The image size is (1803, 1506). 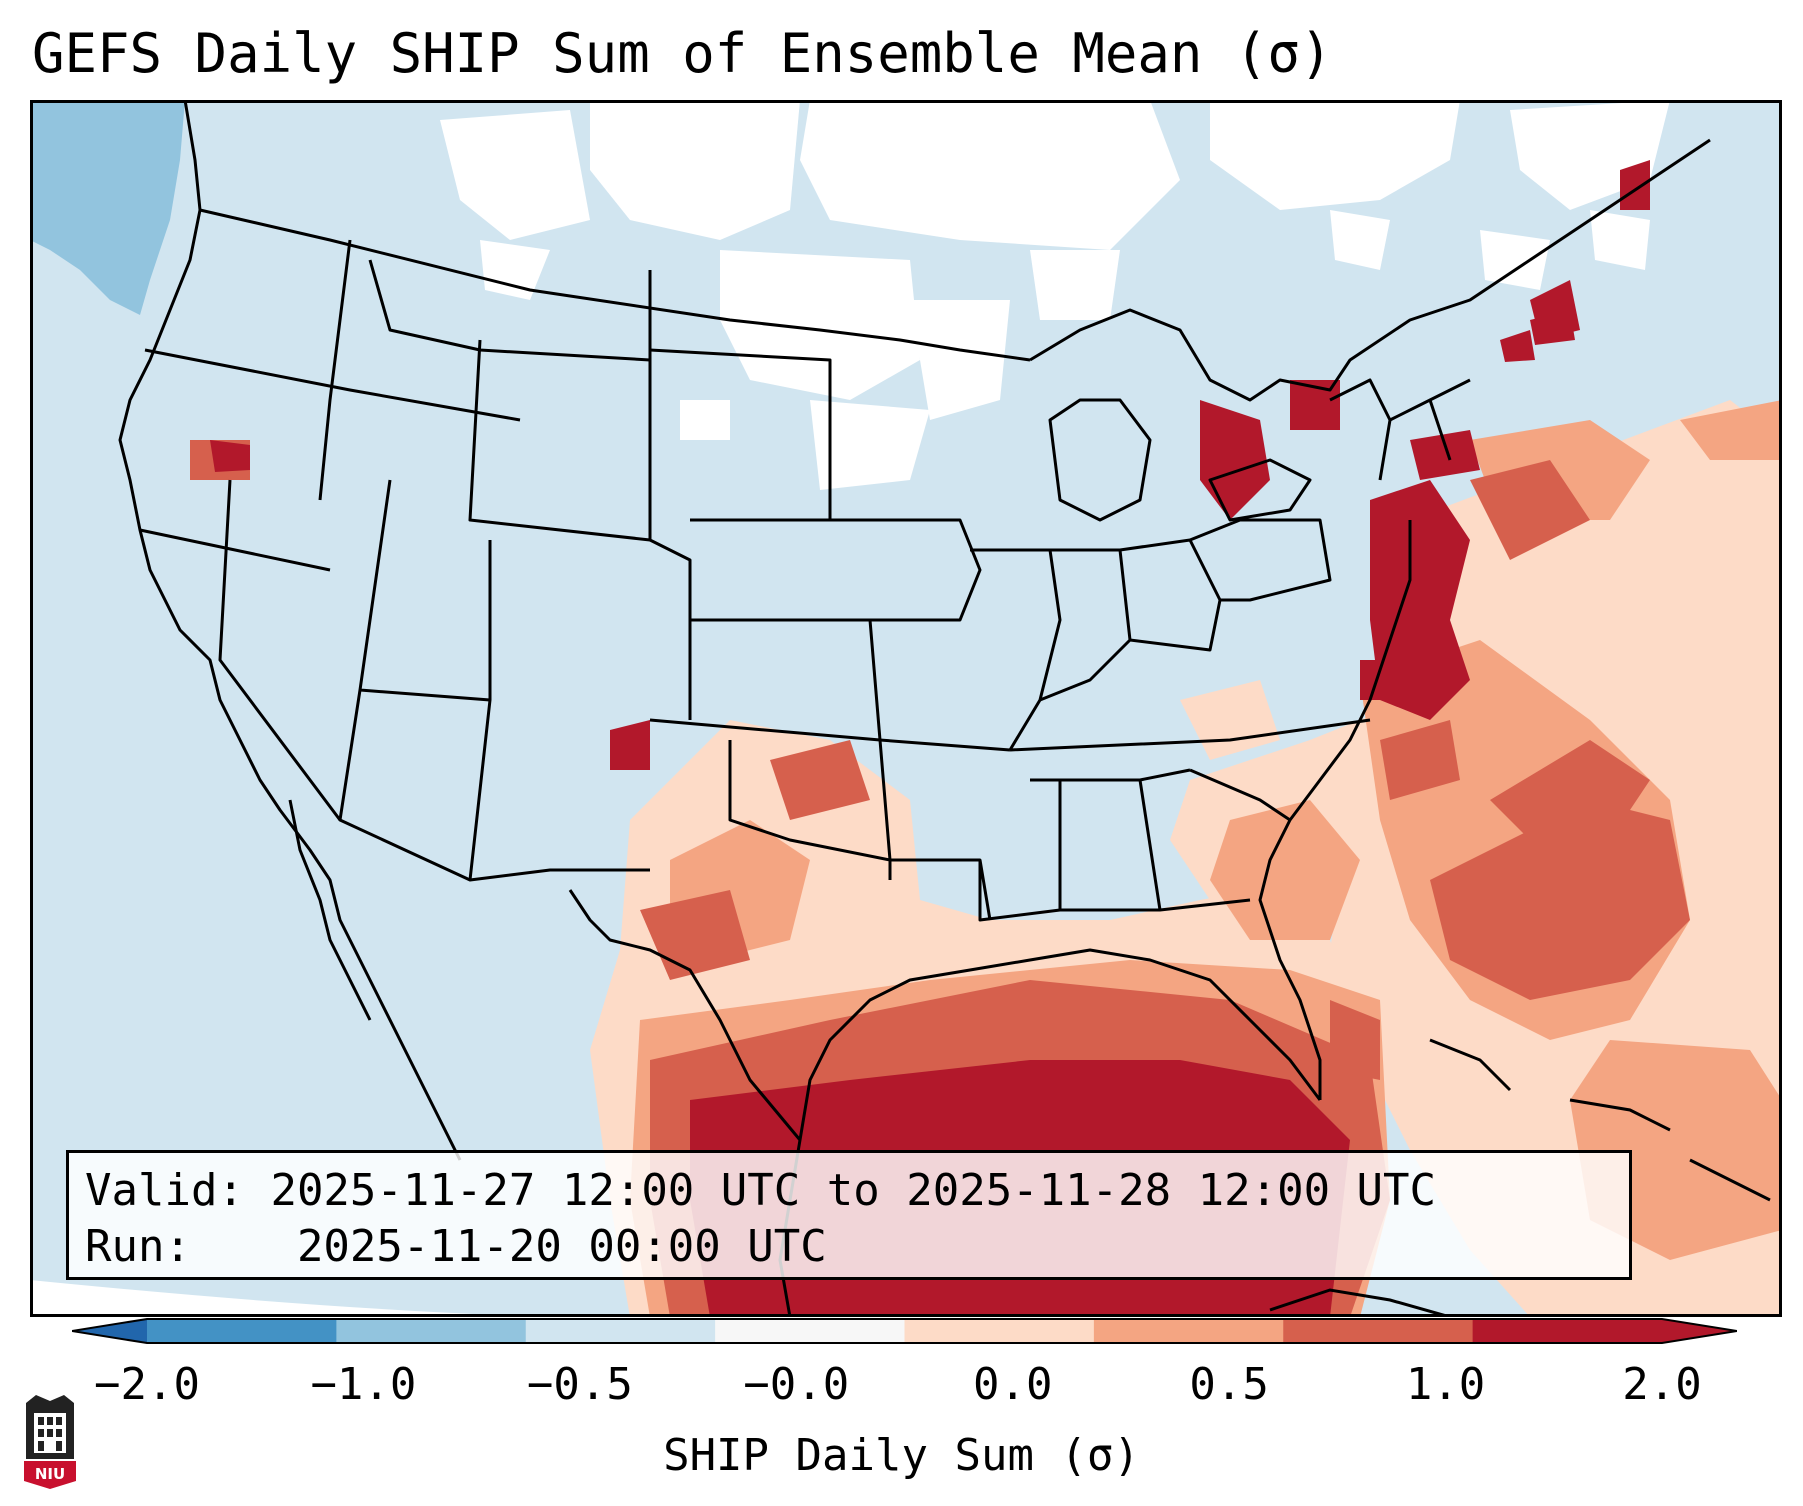 What do you see at coordinates (1445, 1384) in the screenshot?
I see `colorbar-tick-label: 1.0` at bounding box center [1445, 1384].